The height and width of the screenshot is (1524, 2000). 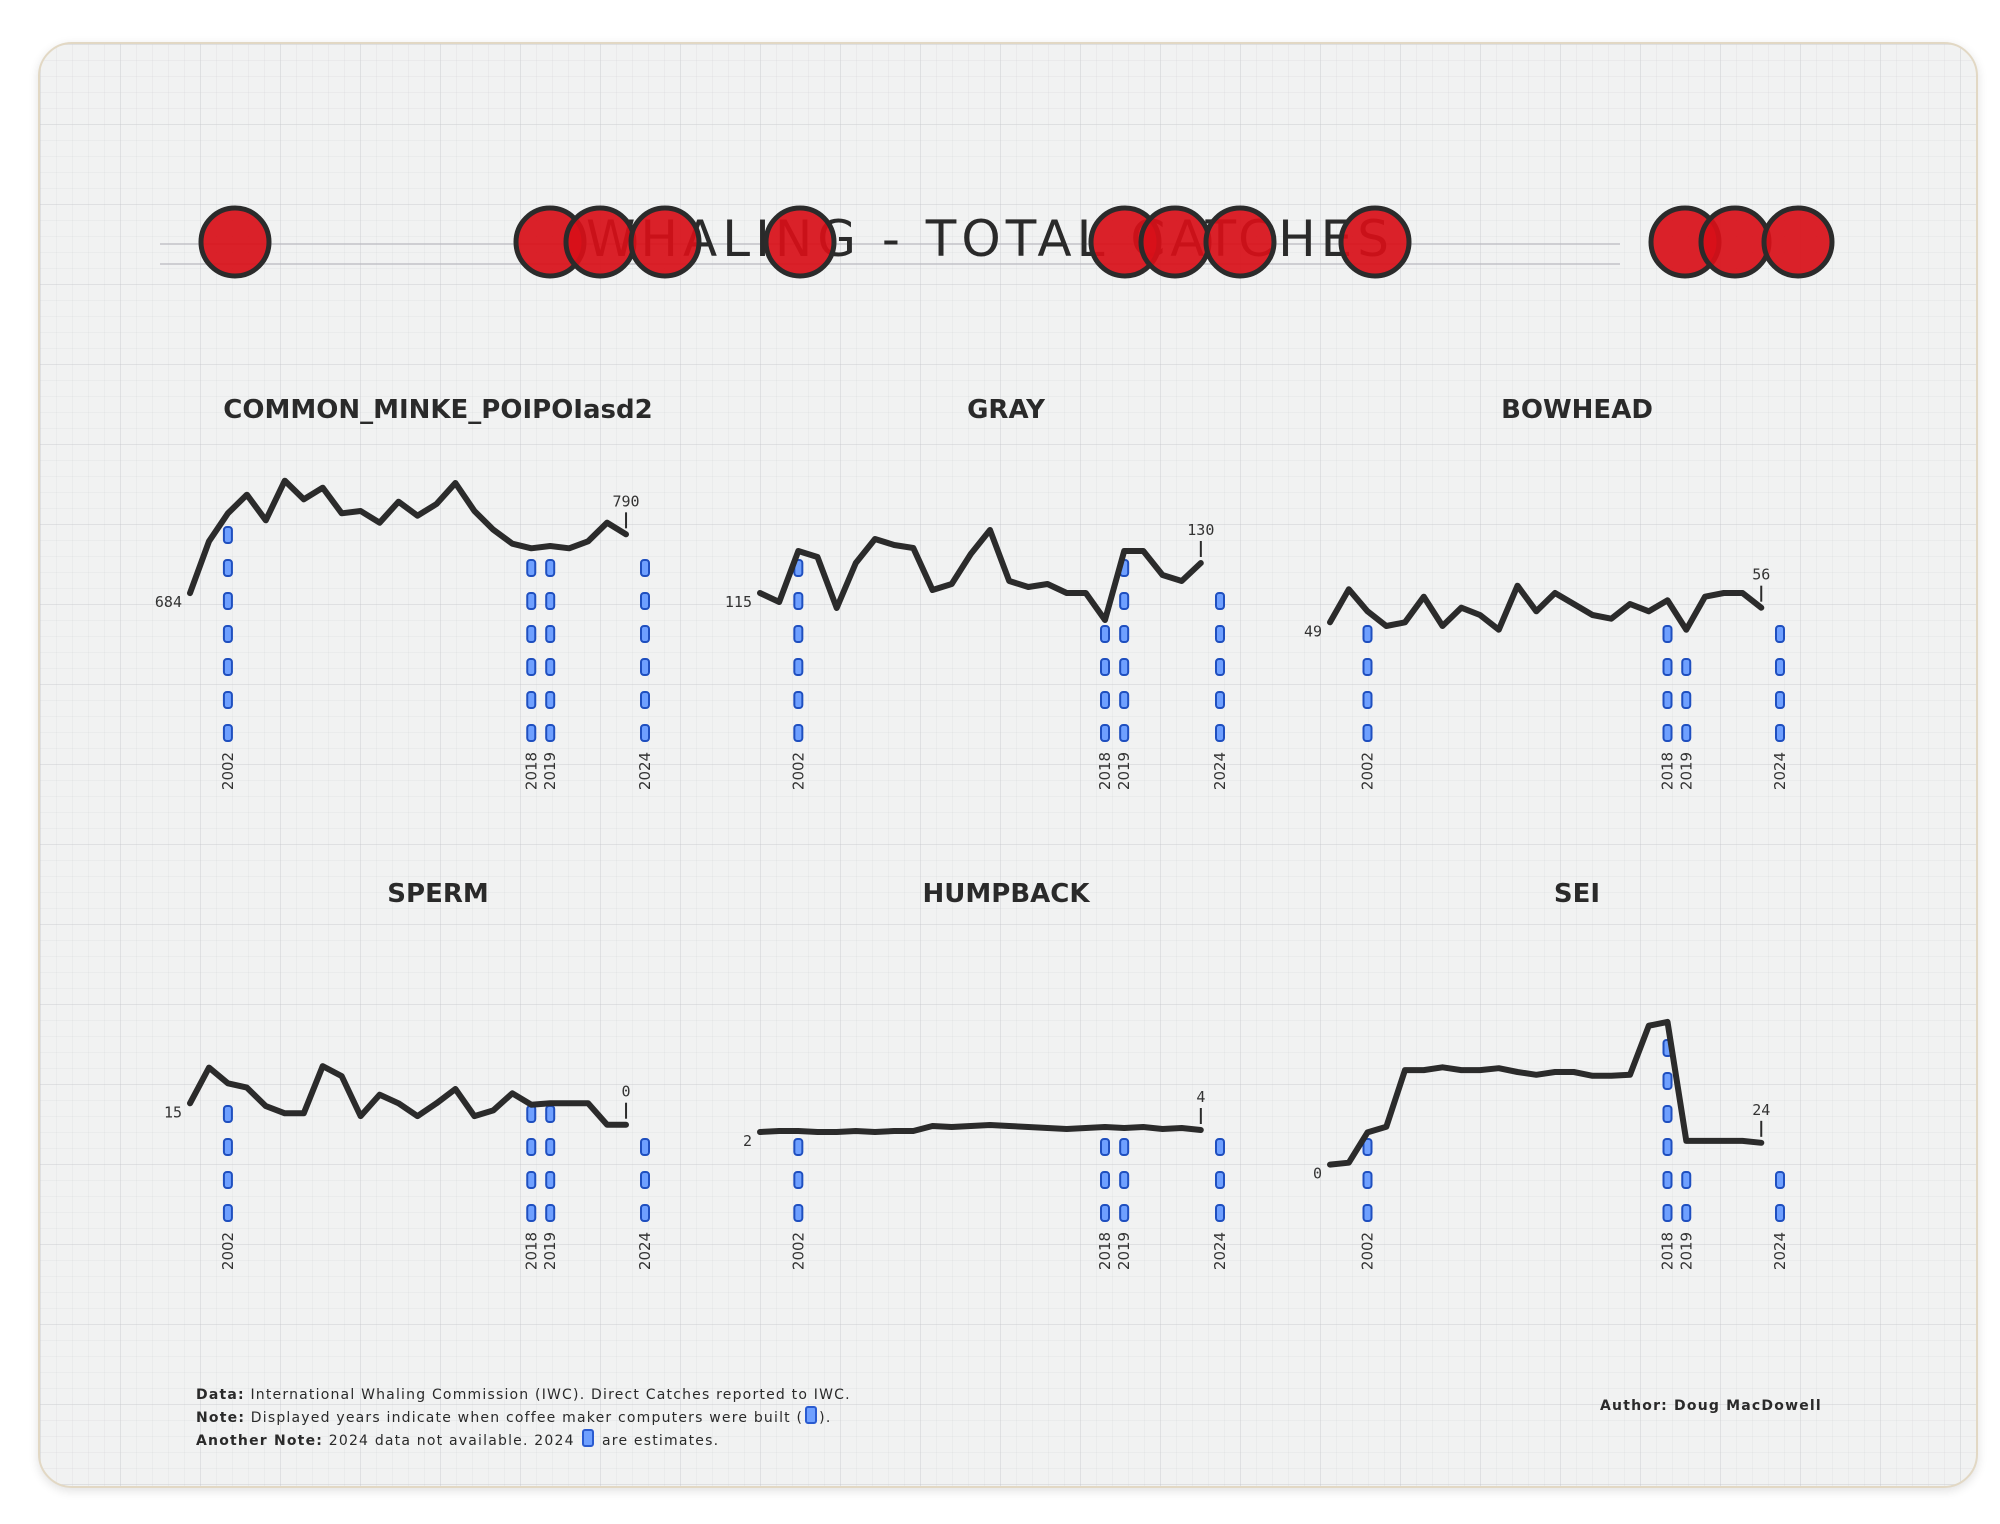 What do you see at coordinates (997, 242) in the screenshot?
I see `title-group: WHALING - TOTAL CATCHES` at bounding box center [997, 242].